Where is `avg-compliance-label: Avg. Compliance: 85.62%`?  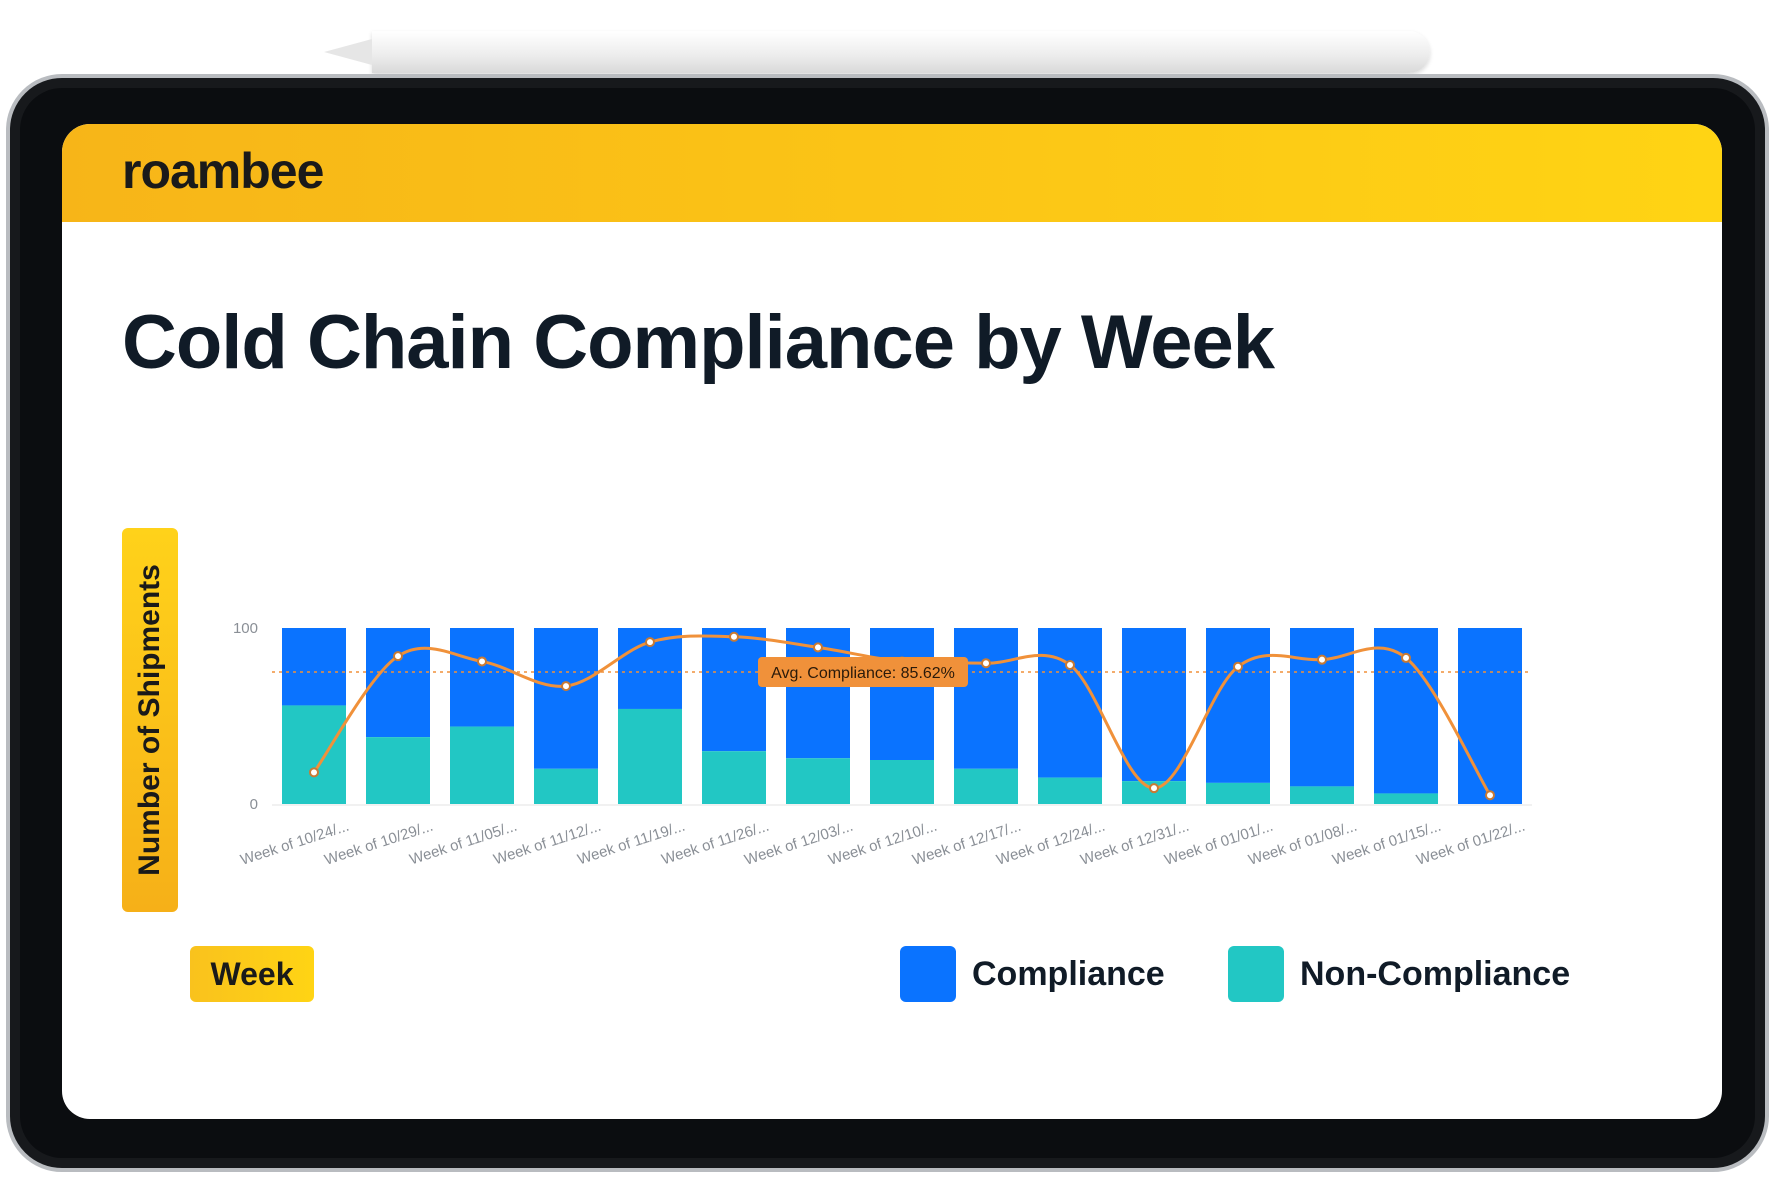
avg-compliance-label: Avg. Compliance: 85.62% is located at coordinates (863, 673).